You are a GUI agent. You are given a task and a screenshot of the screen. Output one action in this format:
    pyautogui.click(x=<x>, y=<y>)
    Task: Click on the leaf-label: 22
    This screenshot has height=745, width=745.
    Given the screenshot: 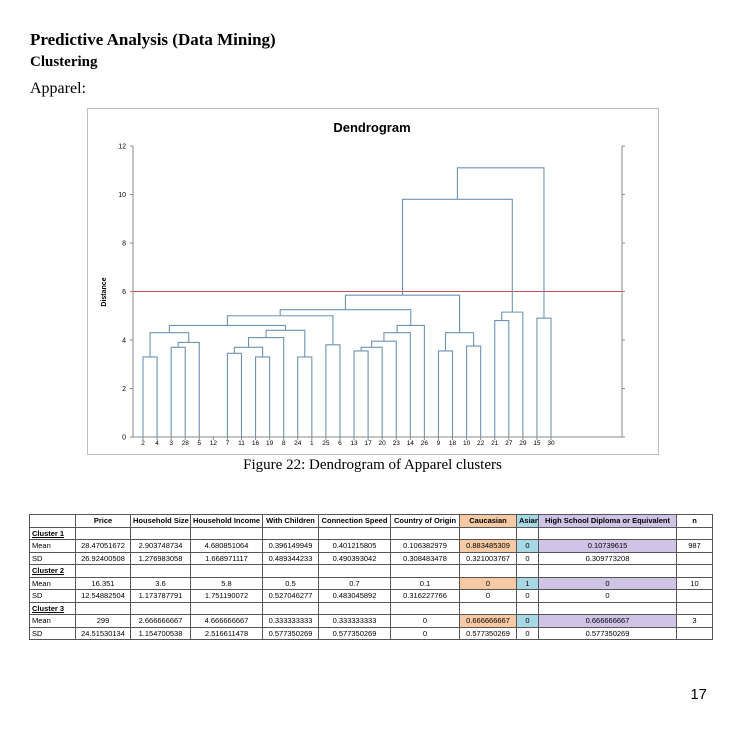 What is the action you would take?
    pyautogui.click(x=481, y=443)
    